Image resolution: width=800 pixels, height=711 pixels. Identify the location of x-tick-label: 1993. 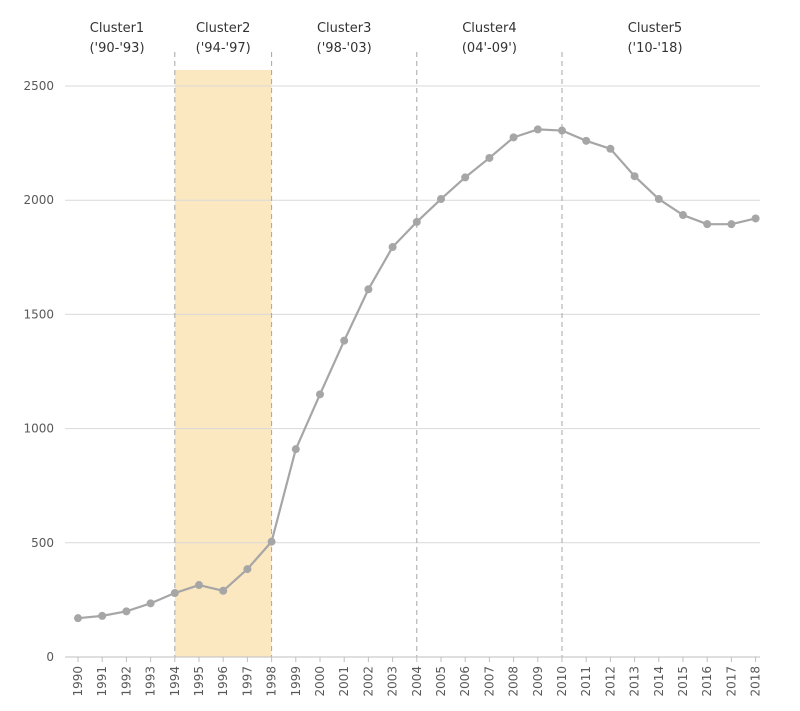
(151, 681).